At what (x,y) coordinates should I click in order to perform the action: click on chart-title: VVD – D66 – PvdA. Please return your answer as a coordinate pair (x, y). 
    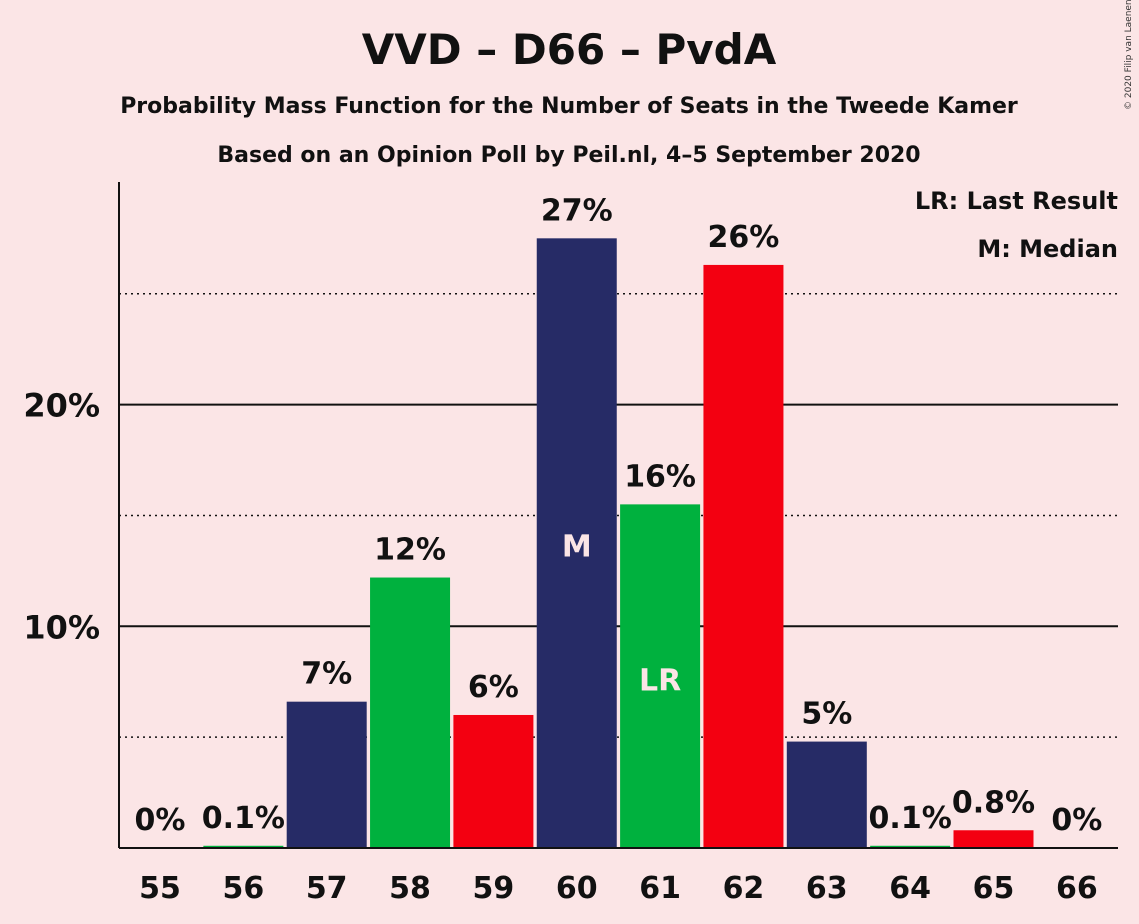
    Looking at the image, I should click on (569, 49).